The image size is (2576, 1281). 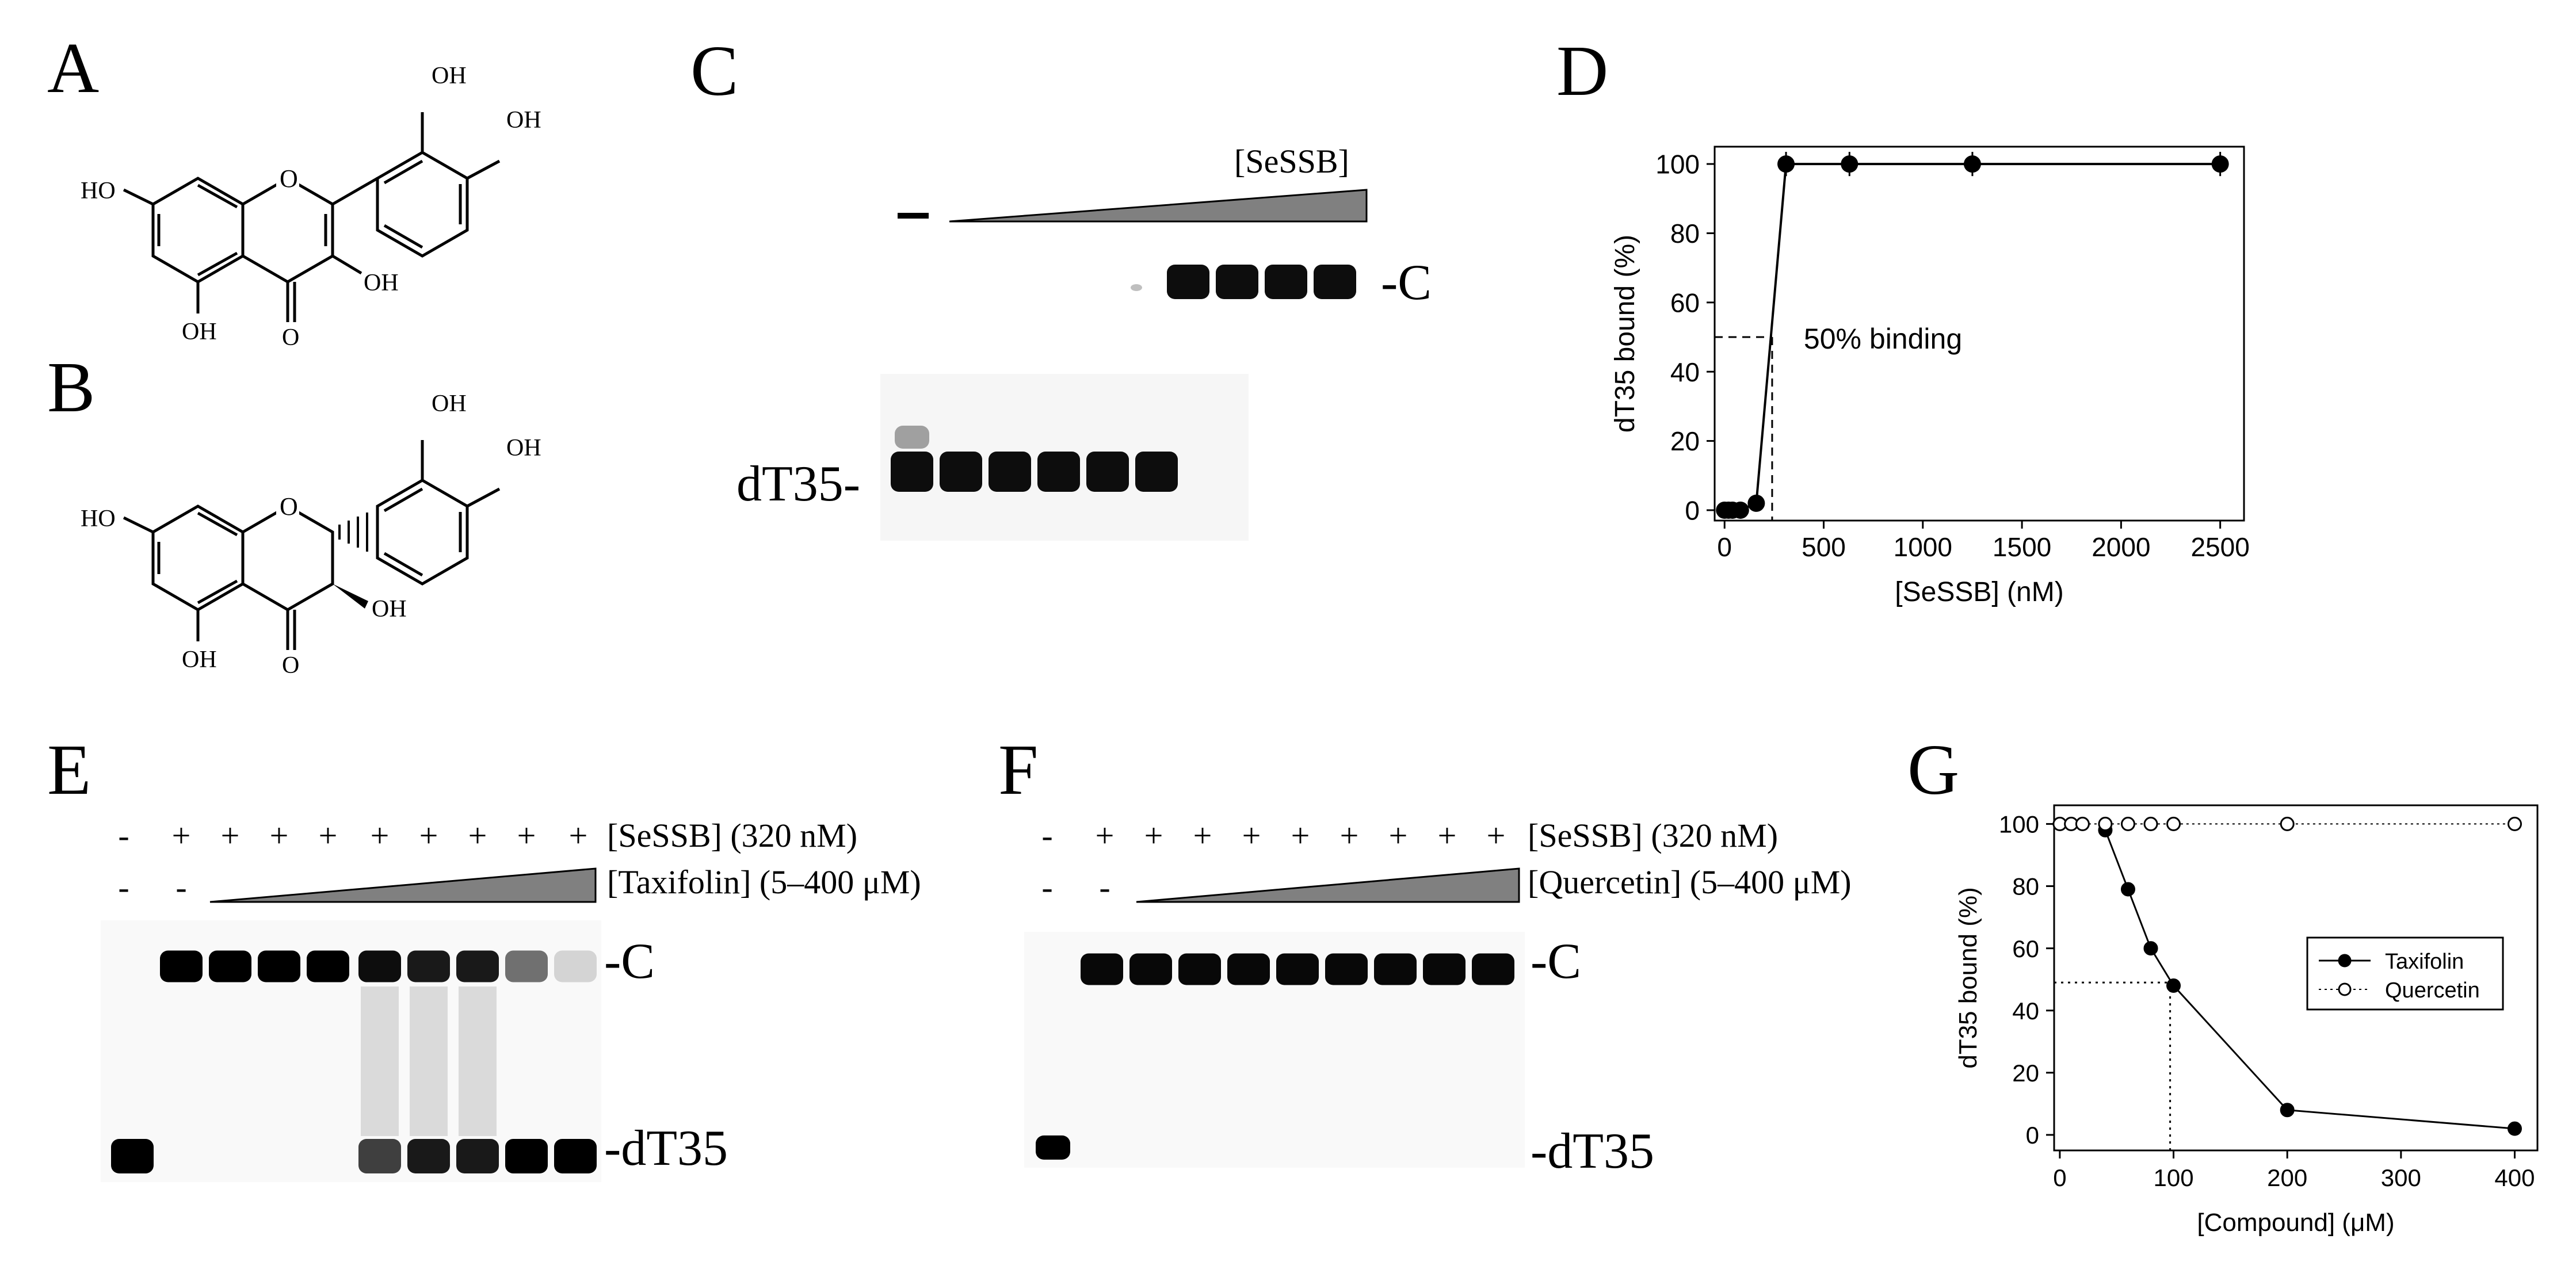 I want to click on wedge-bond, so click(x=350, y=596).